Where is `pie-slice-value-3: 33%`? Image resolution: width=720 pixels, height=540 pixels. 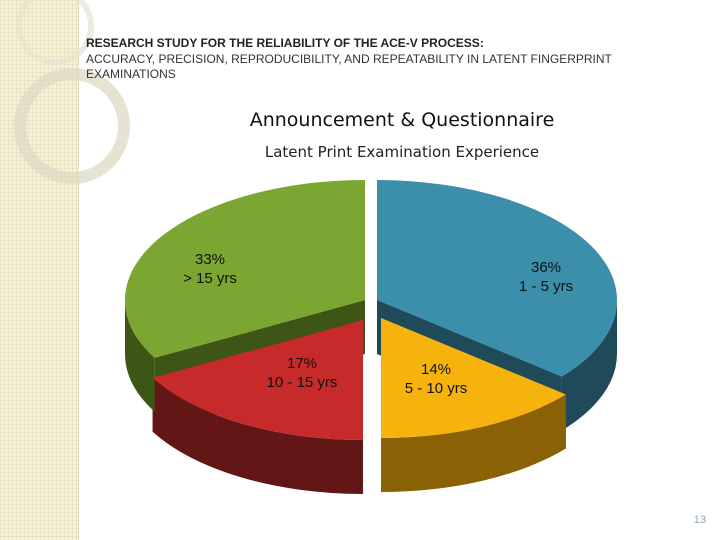
pie-slice-value-3: 33% is located at coordinates (210, 259).